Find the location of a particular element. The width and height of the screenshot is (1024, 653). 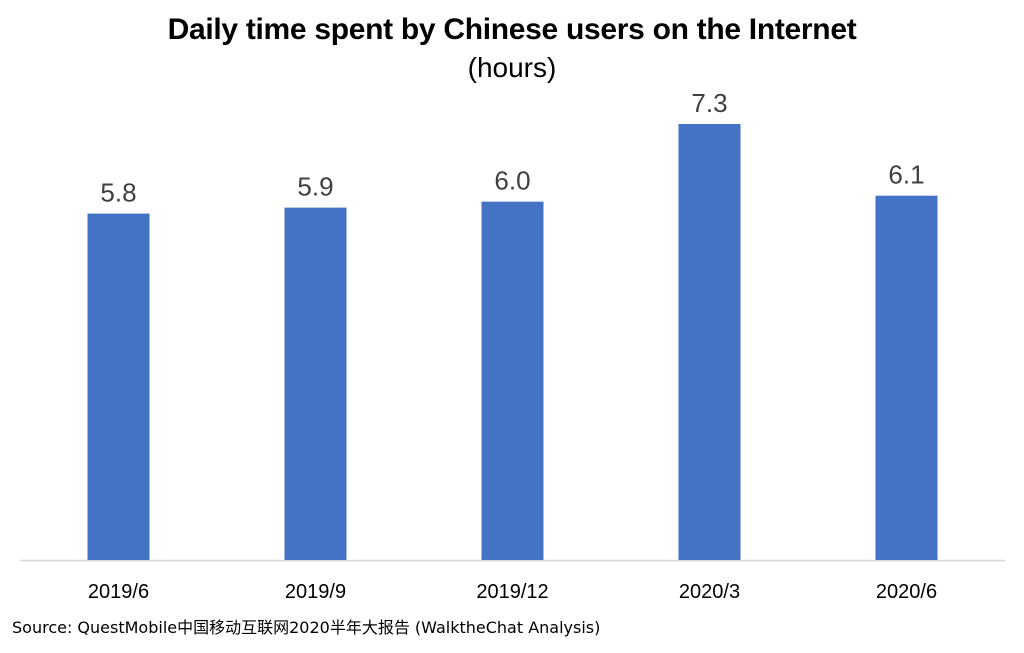

data-label: 6.0 is located at coordinates (512, 181).